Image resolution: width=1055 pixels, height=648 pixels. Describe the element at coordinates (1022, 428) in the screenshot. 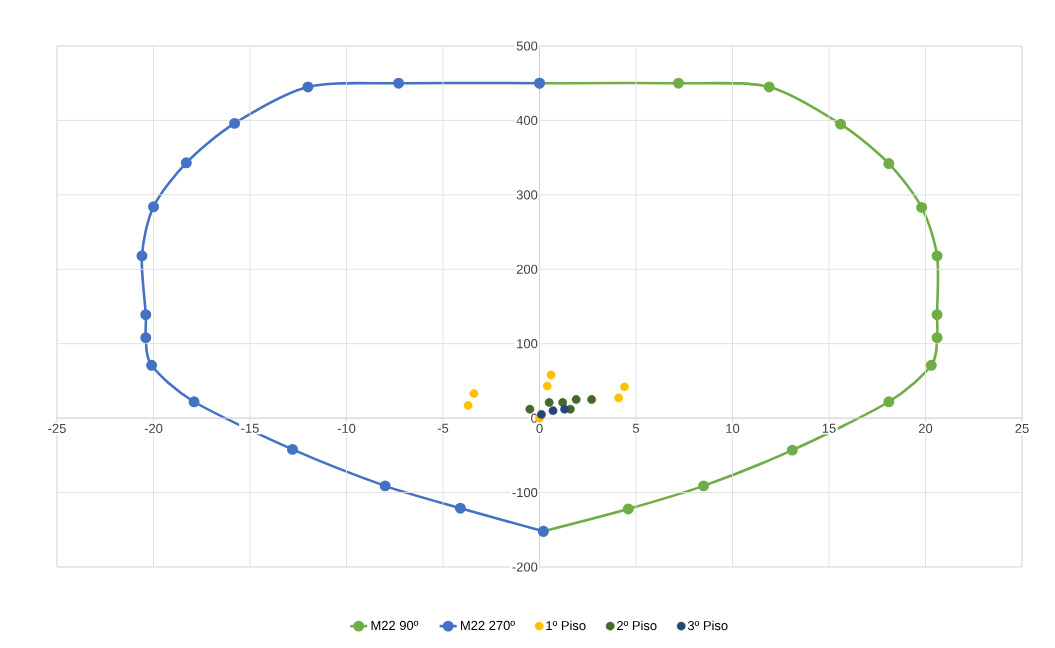

I see `x-tick-label: 25` at that location.